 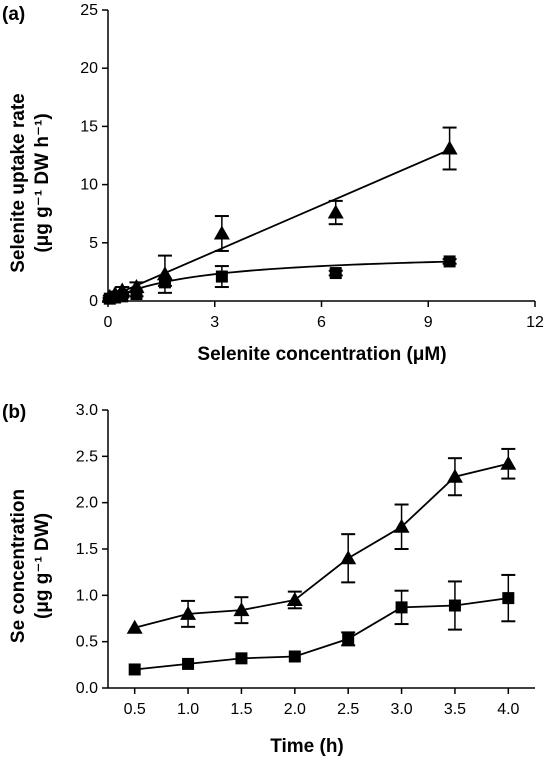 I want to click on panel-a-x-tick-label: 12, so click(x=535, y=322).